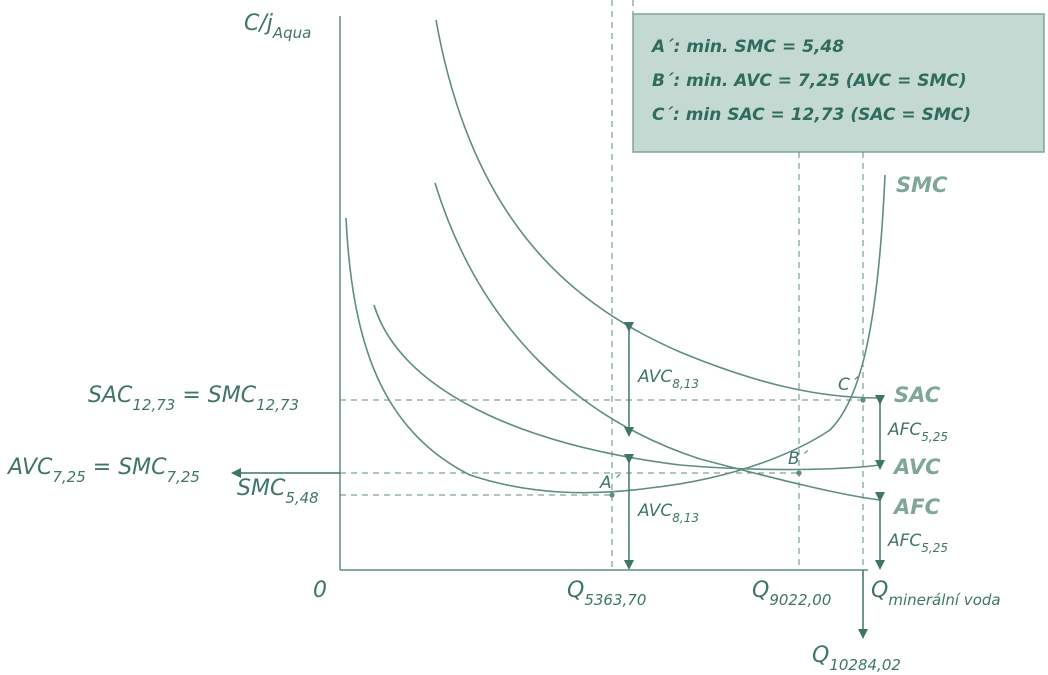 The image size is (1048, 675). I want to click on smc-series-label: SMC, so click(922, 185).